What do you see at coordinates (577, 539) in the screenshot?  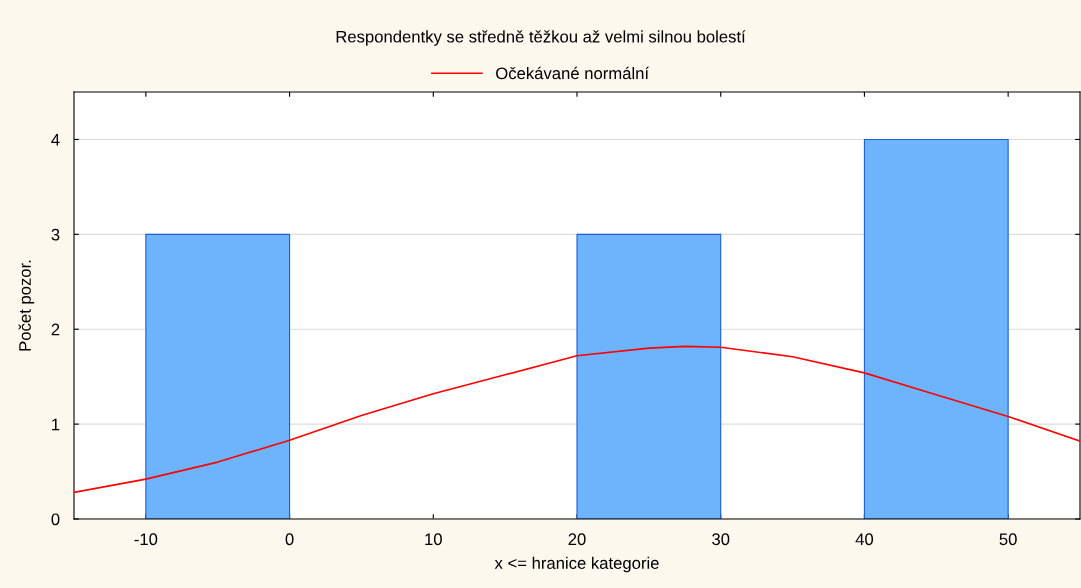 I see `x-tick-label: 20` at bounding box center [577, 539].